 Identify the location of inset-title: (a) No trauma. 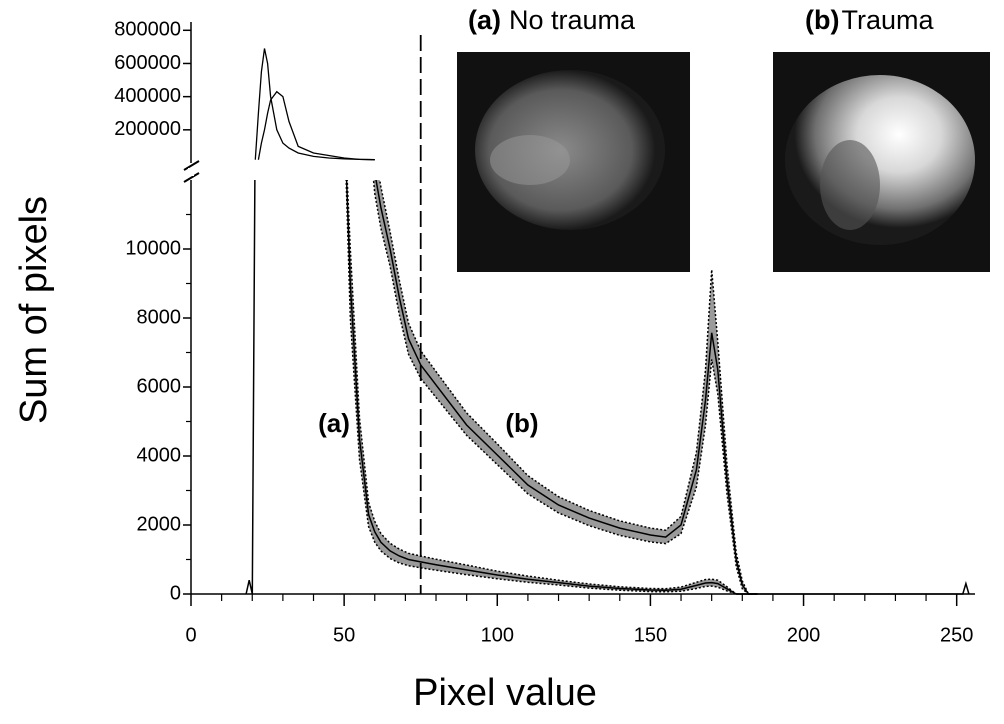
(552, 20).